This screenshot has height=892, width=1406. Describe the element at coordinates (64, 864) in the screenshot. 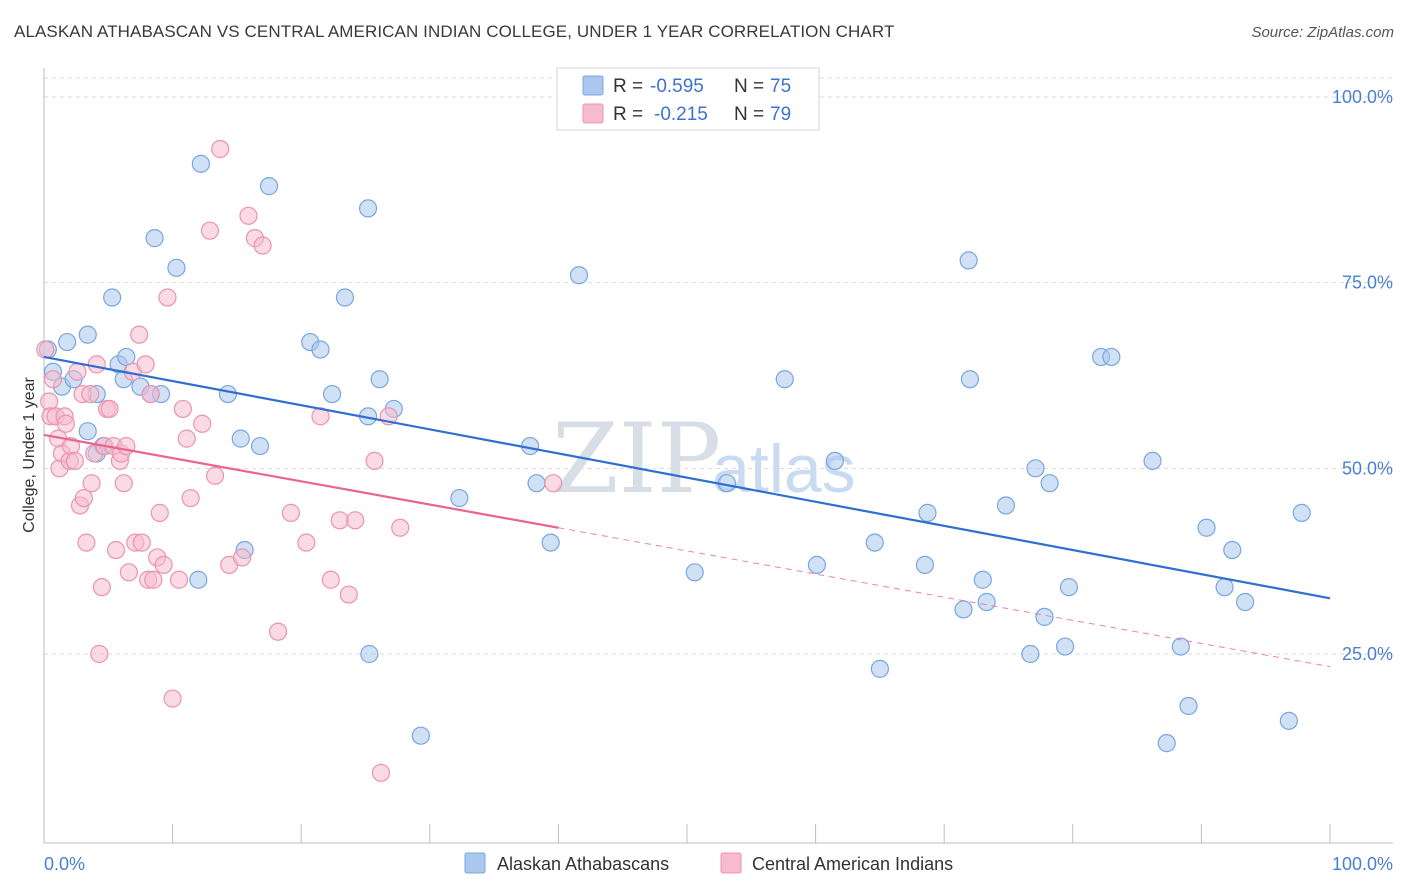

I see `x-tick-label-min: 0.0%` at that location.